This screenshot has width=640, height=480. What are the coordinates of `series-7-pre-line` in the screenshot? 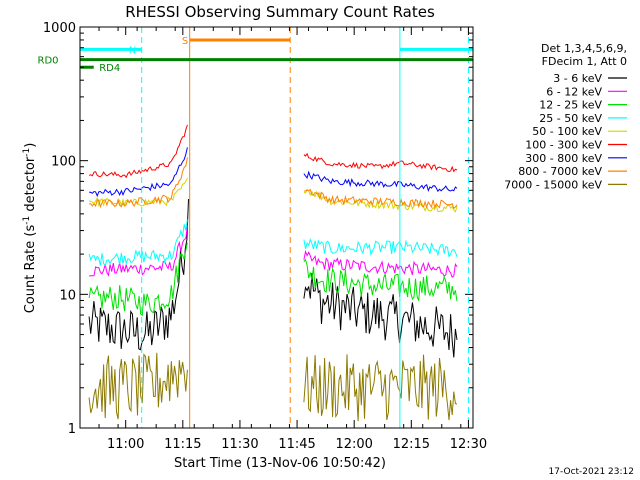 It's located at (138, 183).